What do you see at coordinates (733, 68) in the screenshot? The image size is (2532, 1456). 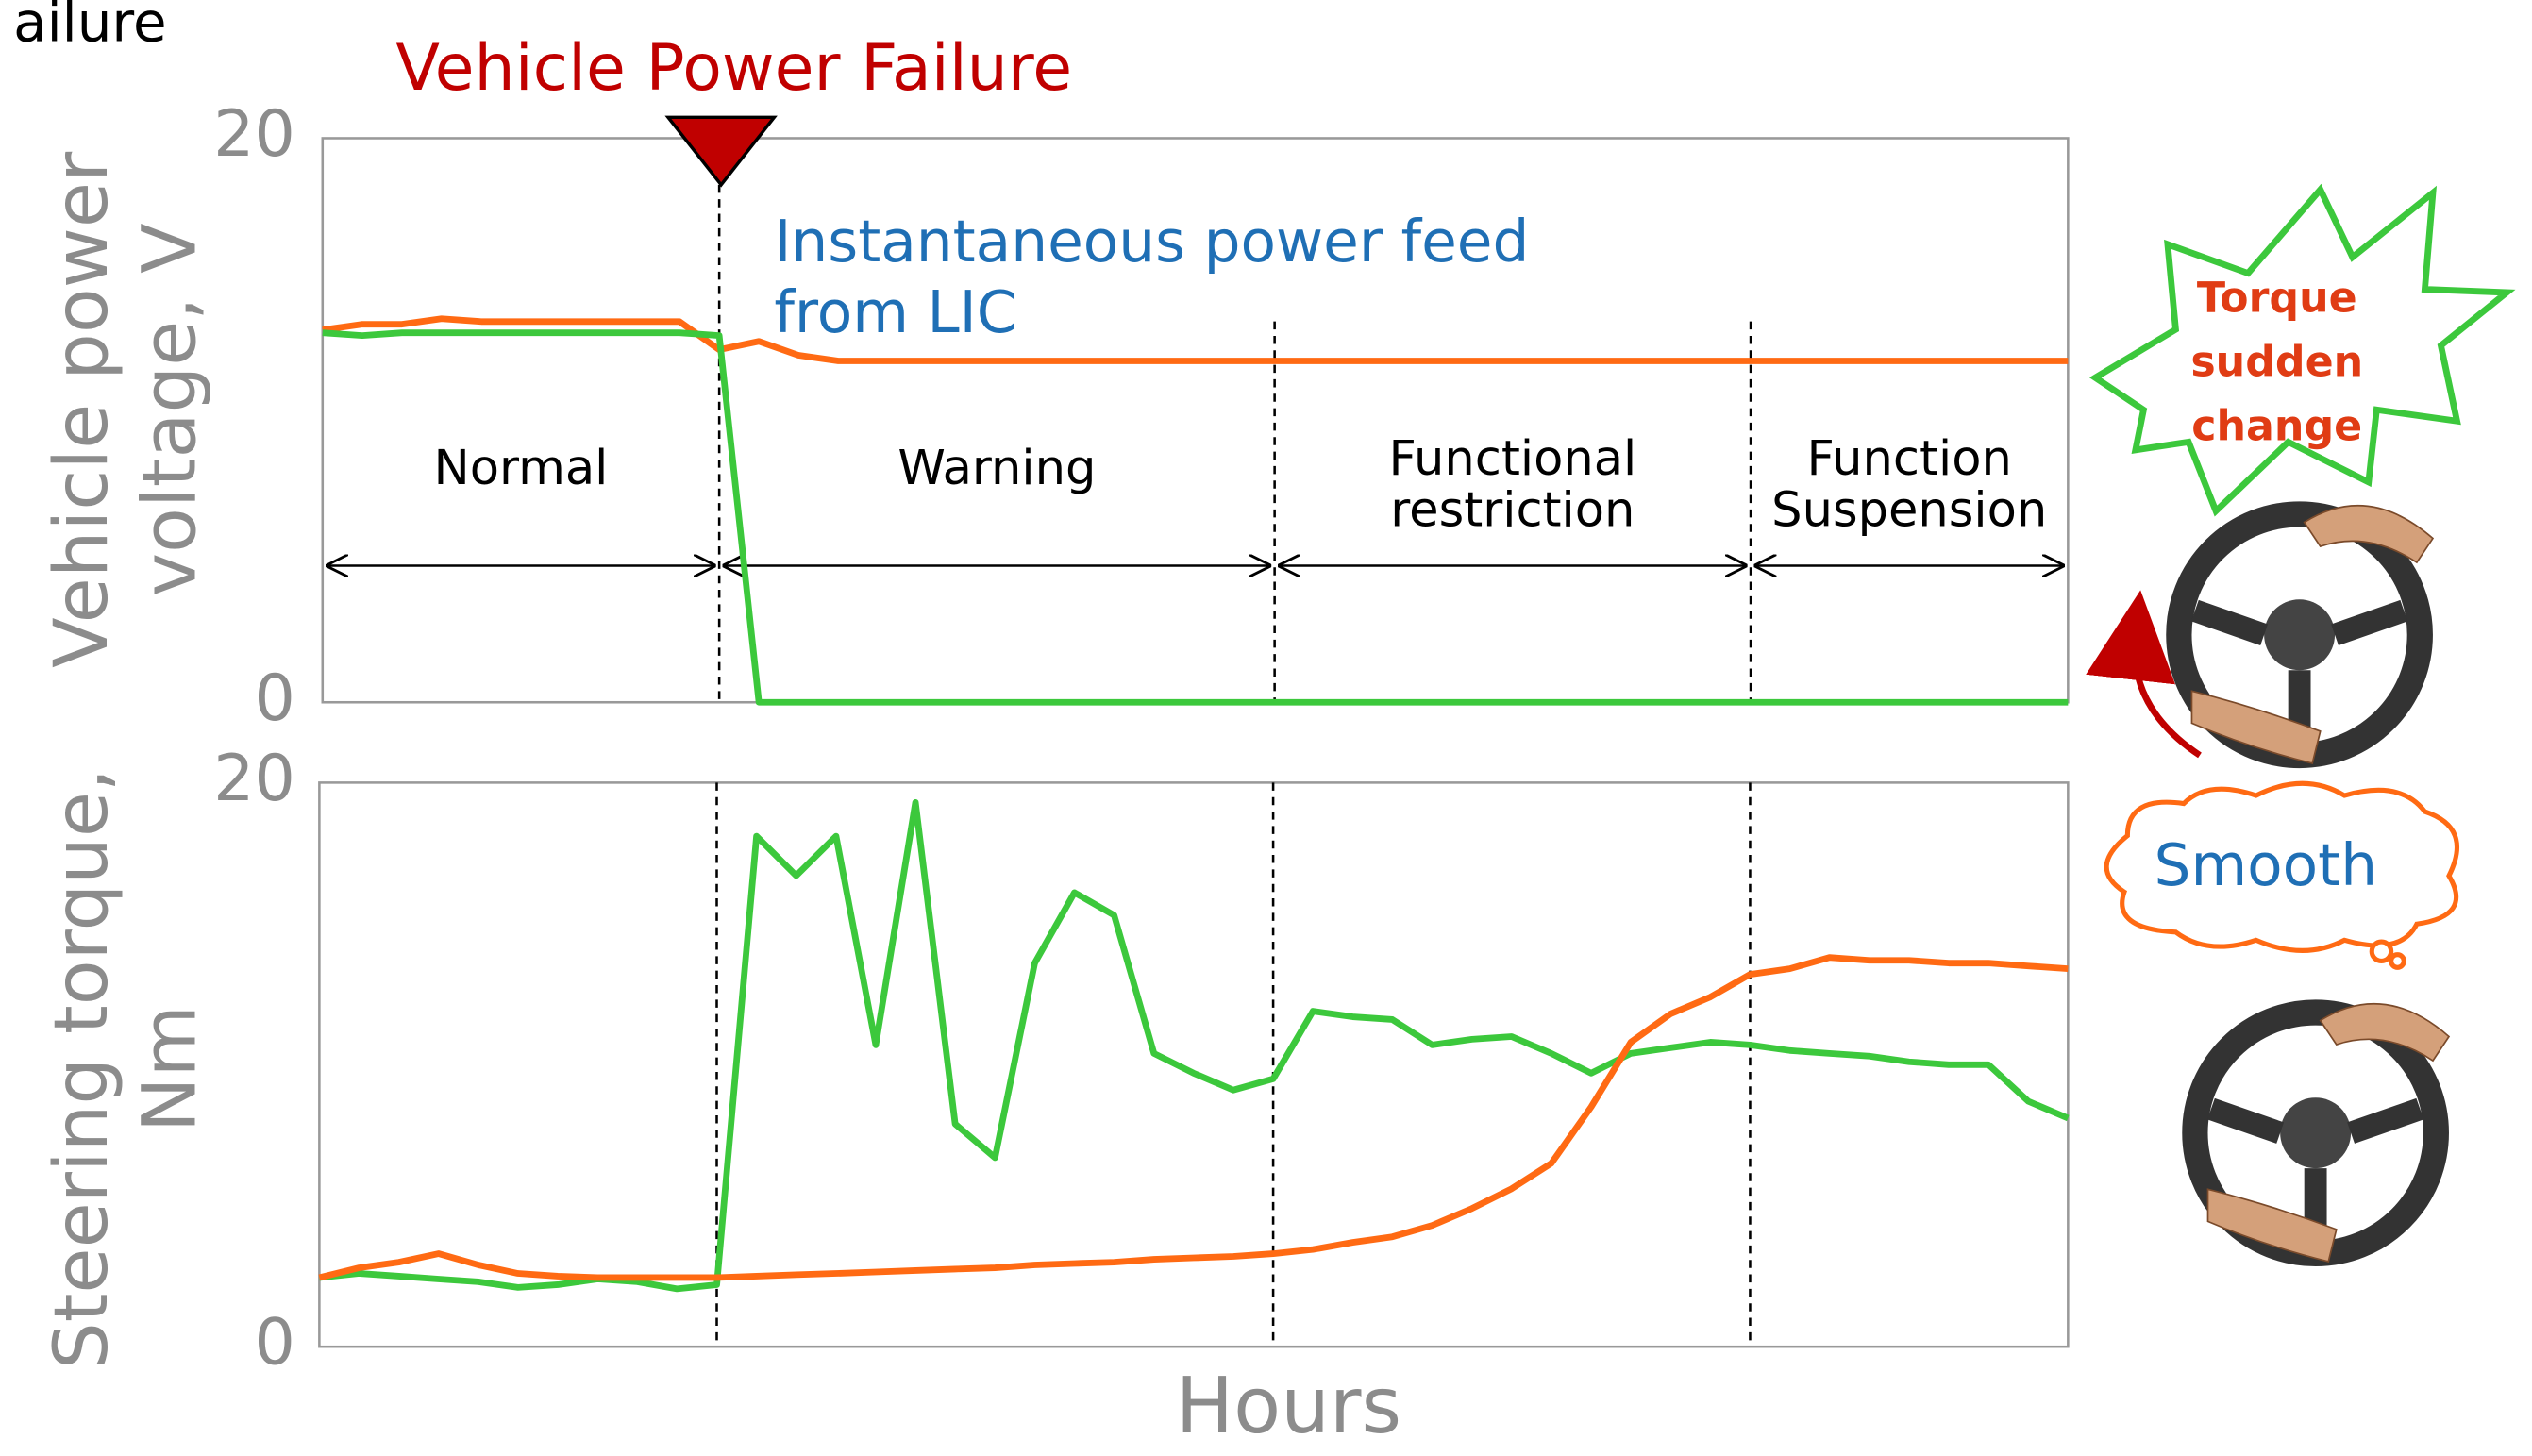 I see `event-title: Vehicle Power Failure` at bounding box center [733, 68].